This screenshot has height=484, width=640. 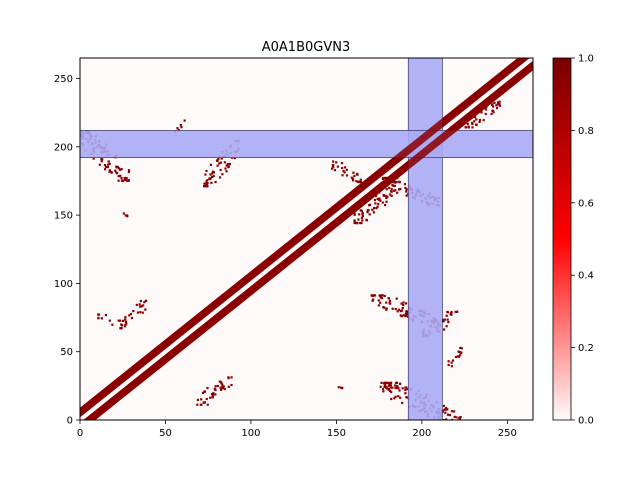 What do you see at coordinates (586, 131) in the screenshot?
I see `colorbar-tick-label: 0.8` at bounding box center [586, 131].